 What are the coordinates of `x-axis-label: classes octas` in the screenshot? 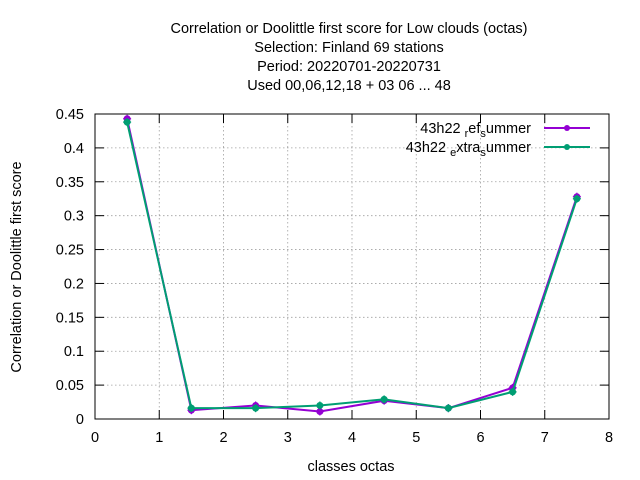 It's located at (350, 467).